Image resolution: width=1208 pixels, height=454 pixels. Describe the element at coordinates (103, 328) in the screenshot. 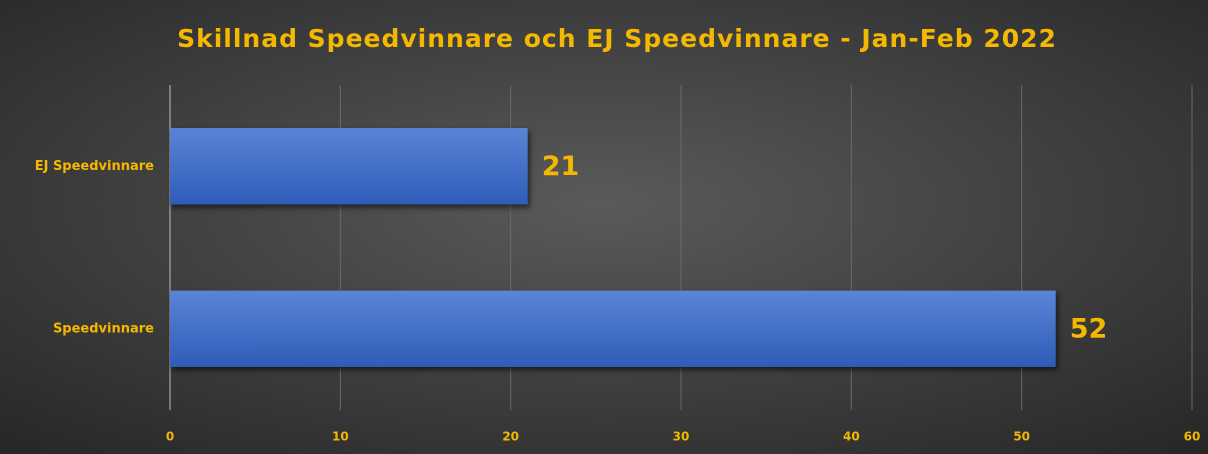

I see `y-tick-label: Speedvinnare` at that location.